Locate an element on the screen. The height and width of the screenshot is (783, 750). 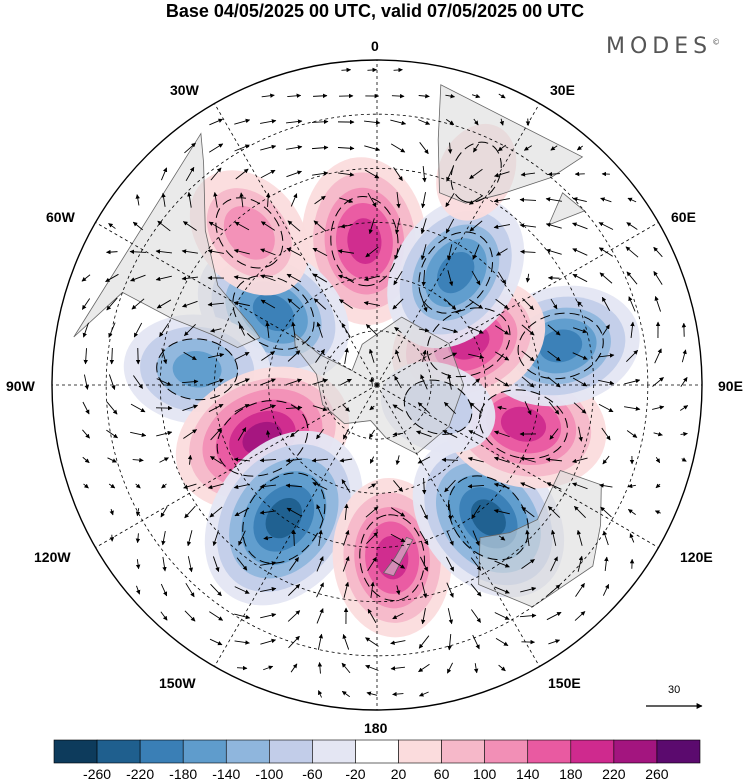
streamline-indian-west-high is located at coordinates (476, 172).